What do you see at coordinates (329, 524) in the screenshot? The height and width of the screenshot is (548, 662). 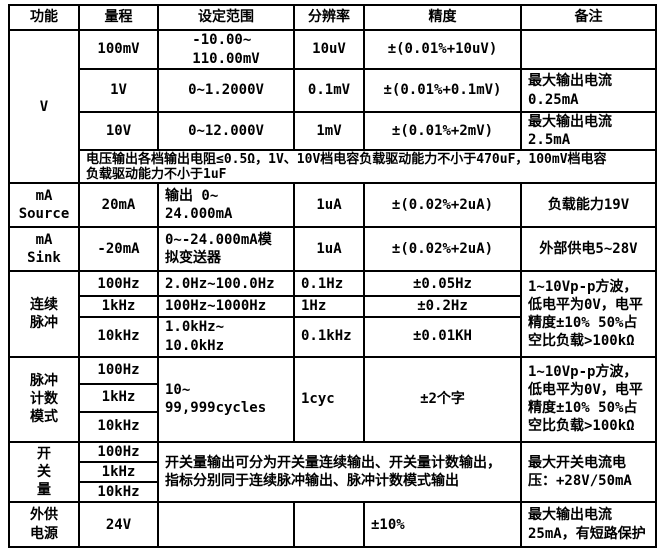 I see `cell-ext-resolution` at bounding box center [329, 524].